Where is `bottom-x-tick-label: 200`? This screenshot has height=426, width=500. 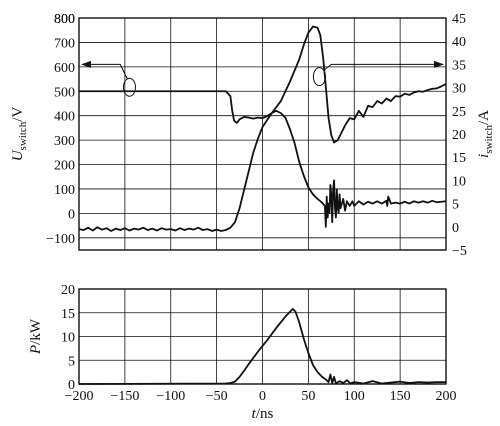
bottom-x-tick-label: 200 is located at coordinates (446, 396).